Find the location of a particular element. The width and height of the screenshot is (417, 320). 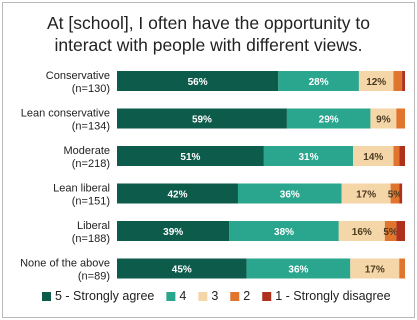

data-label-none-of-the-above-5-strongly-agree: 45% is located at coordinates (182, 270).